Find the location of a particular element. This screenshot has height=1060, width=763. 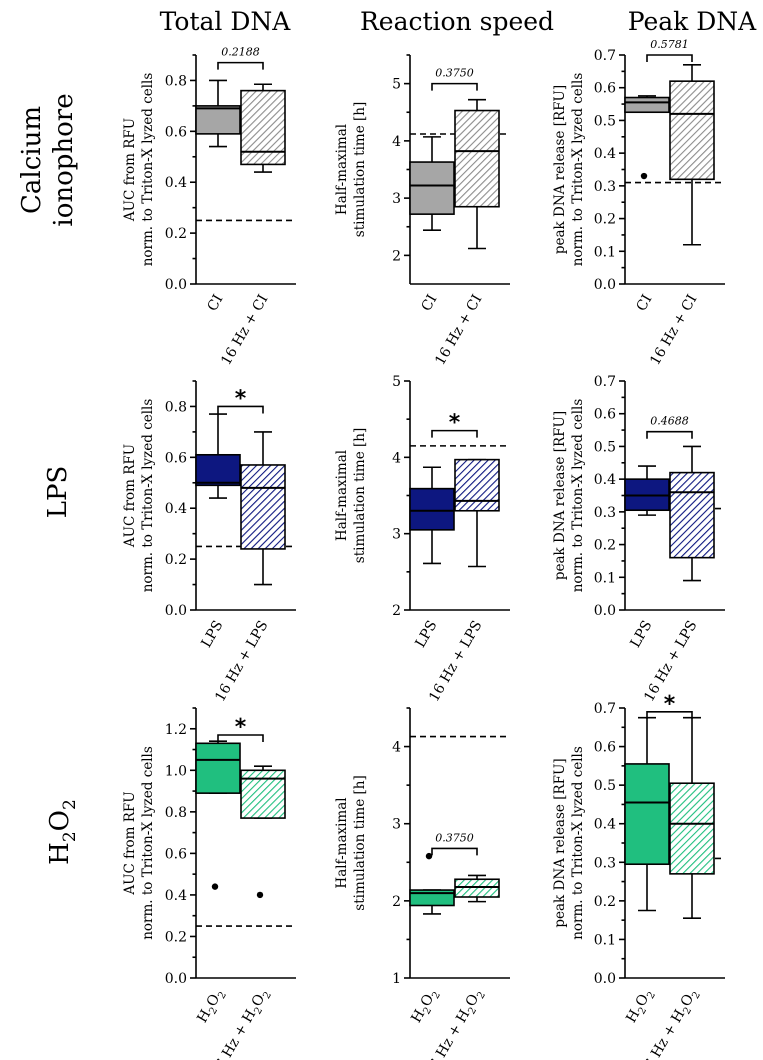

y-tick-label: 5 is located at coordinates (396, 382).